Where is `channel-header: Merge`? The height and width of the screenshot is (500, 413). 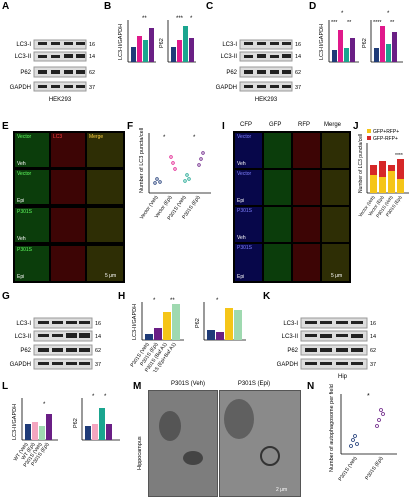
channel-header: Merge is located at coordinates (333, 125).